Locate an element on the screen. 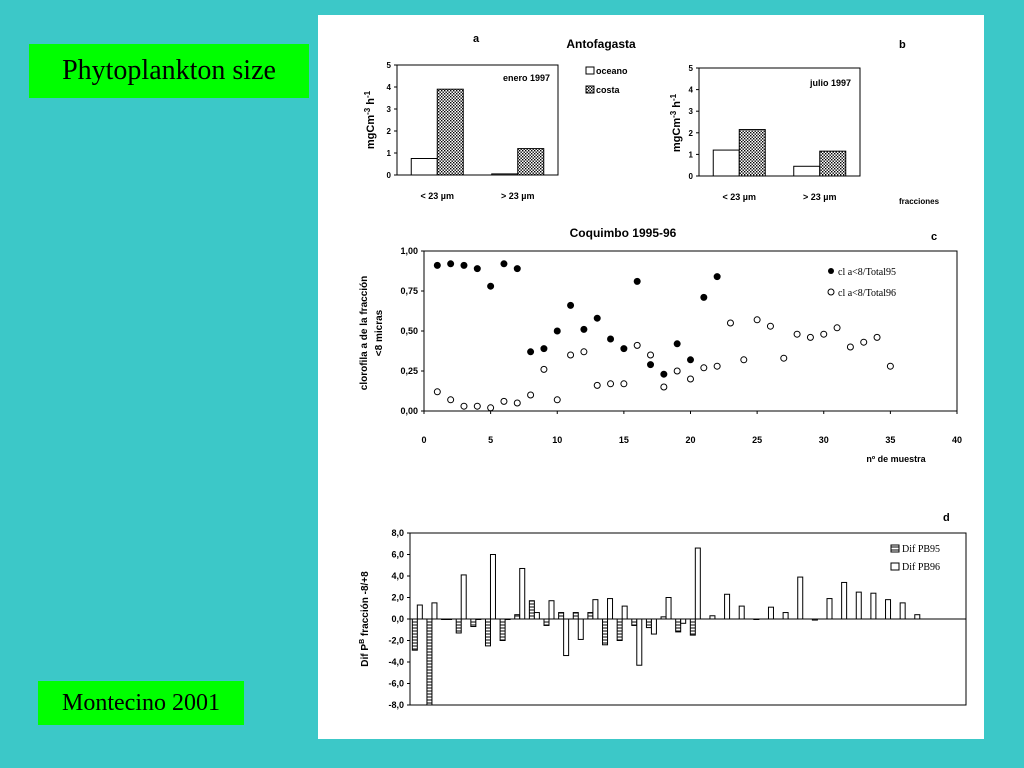 This screenshot has width=1024, height=768. xtick-label: 0 is located at coordinates (423, 440).